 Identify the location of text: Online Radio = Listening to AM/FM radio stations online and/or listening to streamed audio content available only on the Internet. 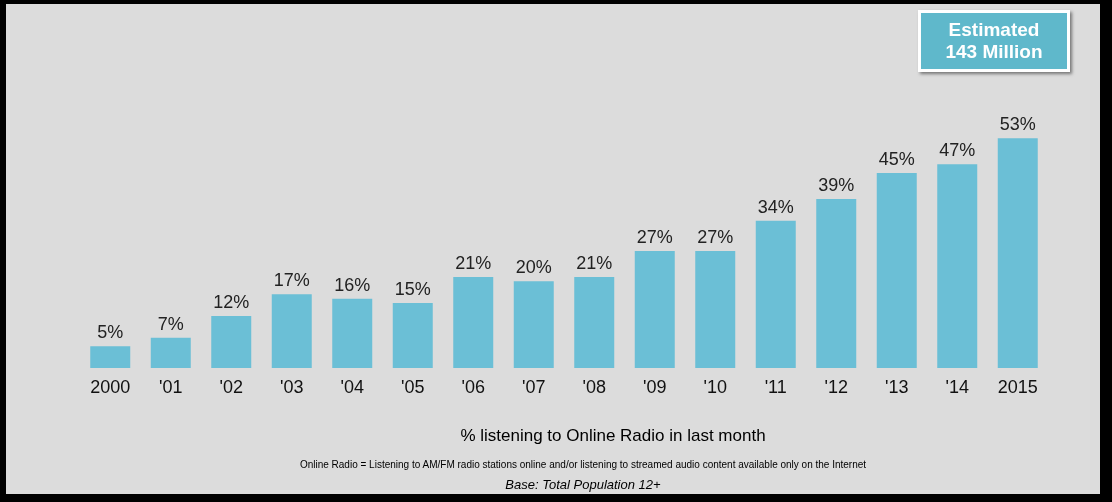
(583, 464).